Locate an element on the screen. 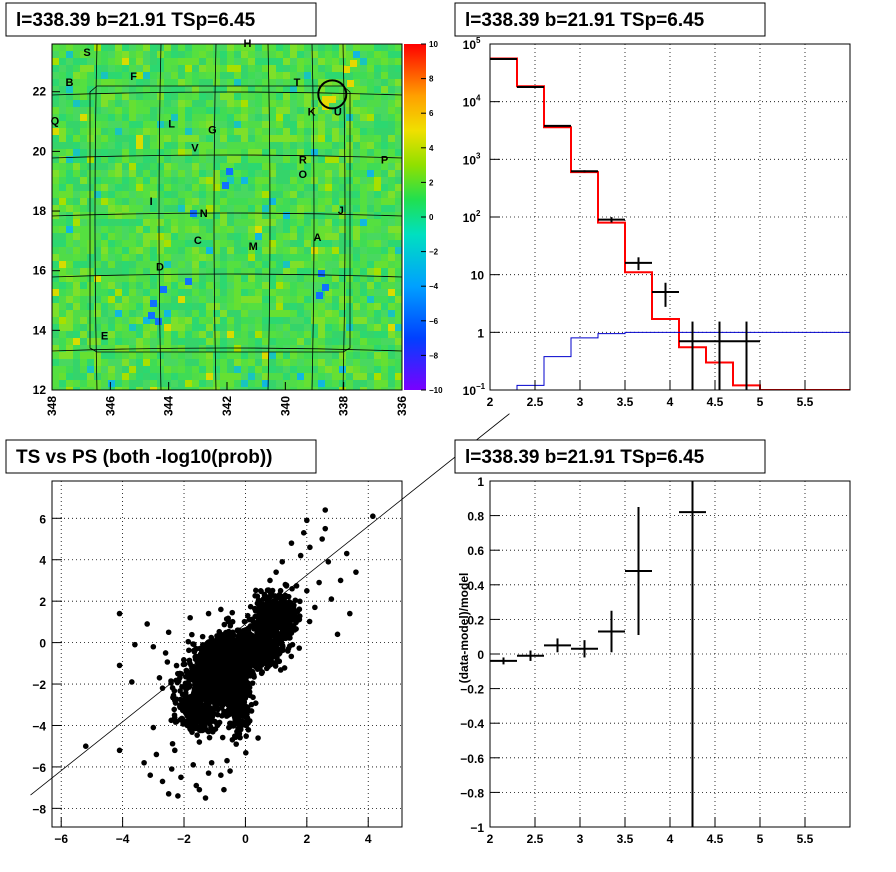 The width and height of the screenshot is (896, 872). map-xtick-label: 346 is located at coordinates (110, 406).